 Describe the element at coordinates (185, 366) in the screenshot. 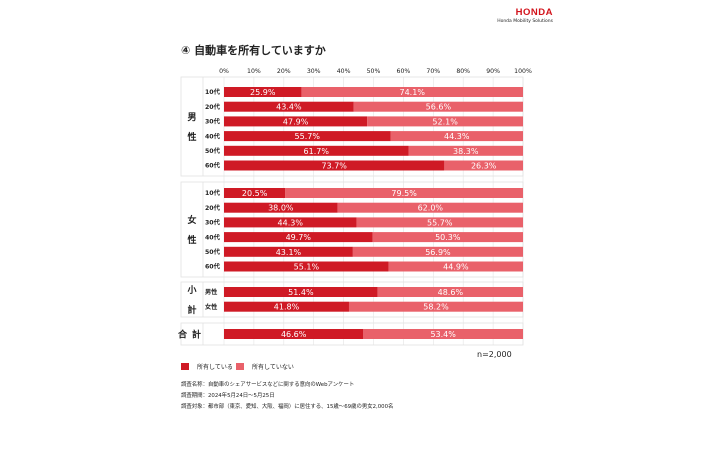

I see `legend-owned-swatch` at that location.